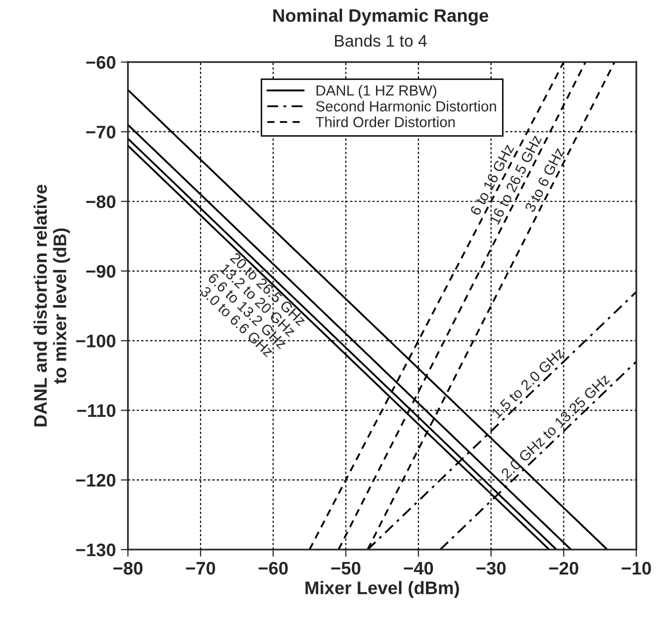 The width and height of the screenshot is (656, 621). Describe the element at coordinates (101, 132) in the screenshot. I see `y-tick-label: −70` at that location.